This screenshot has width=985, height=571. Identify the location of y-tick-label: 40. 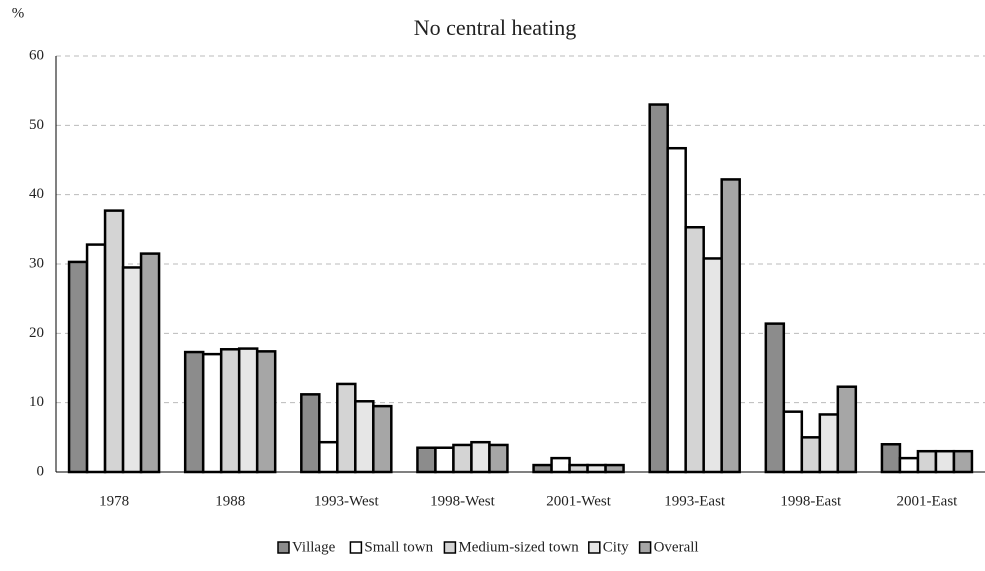
(36, 194).